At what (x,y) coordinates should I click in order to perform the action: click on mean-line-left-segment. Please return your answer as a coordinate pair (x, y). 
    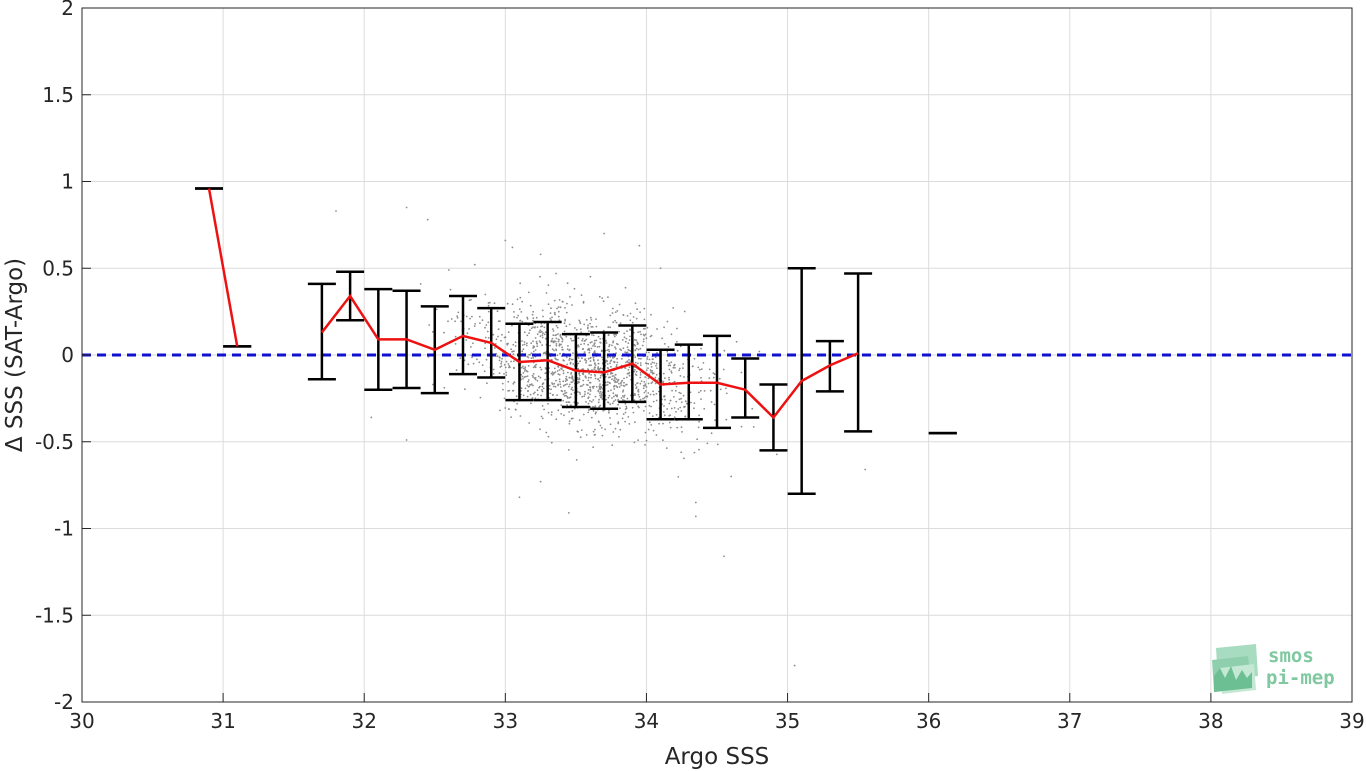
    Looking at the image, I should click on (223, 267).